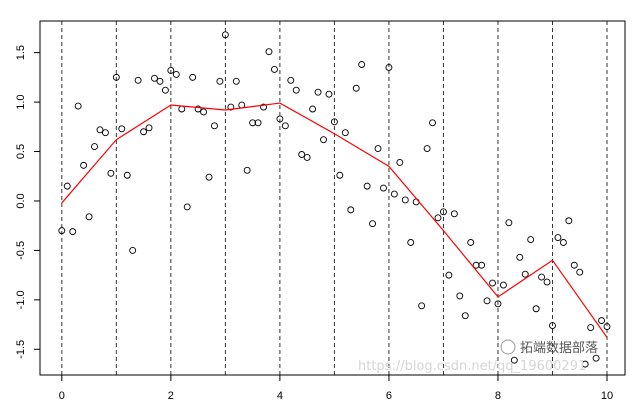 This screenshot has height=407, width=636. Describe the element at coordinates (21, 250) in the screenshot. I see `y-tick-label: -0.5` at that location.